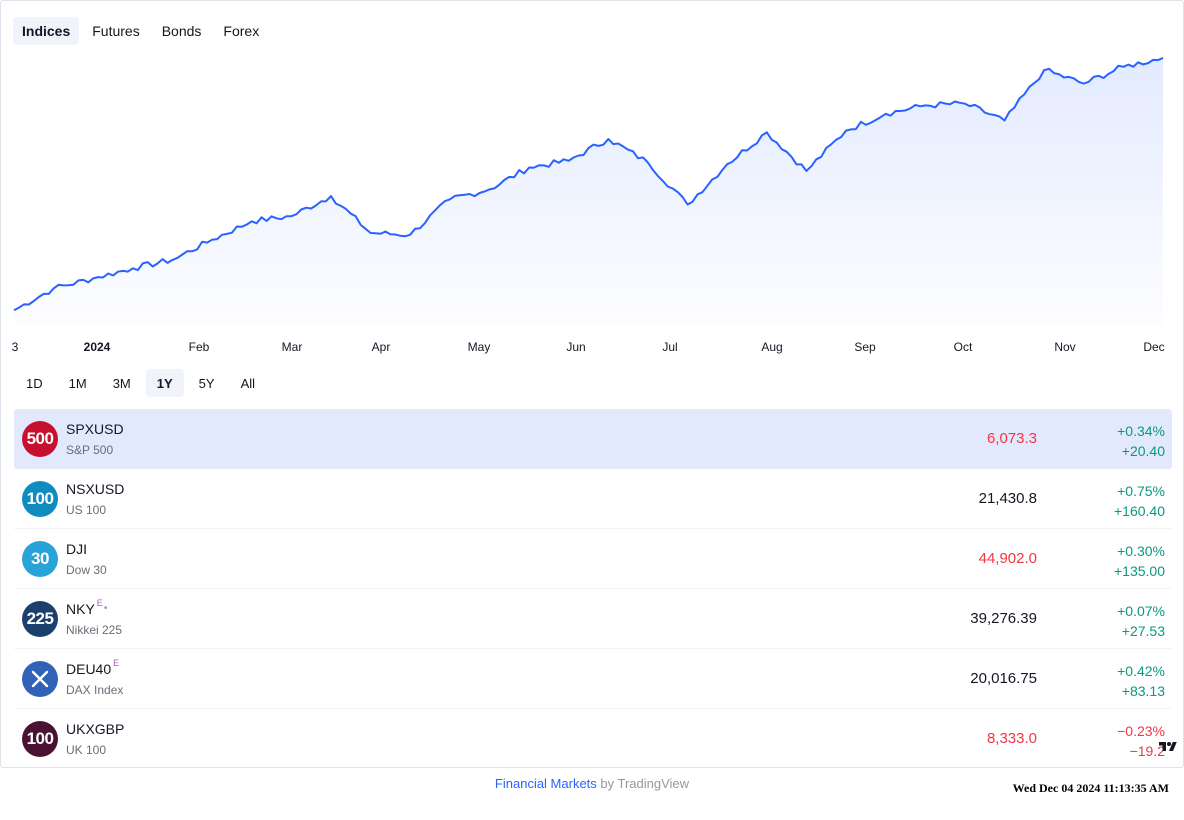  What do you see at coordinates (1141, 621) in the screenshot?
I see `change-values: +0.07% +27.53` at bounding box center [1141, 621].